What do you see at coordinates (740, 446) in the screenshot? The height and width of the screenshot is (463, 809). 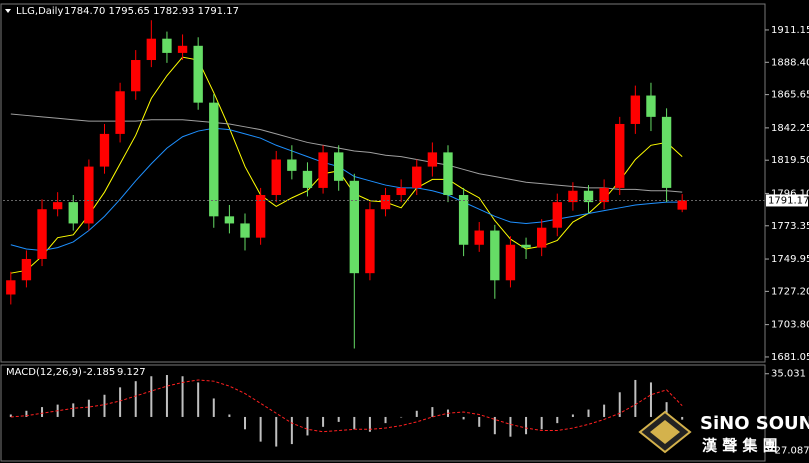 I see `logo-chinese: 漢 聲 集 團` at bounding box center [740, 446].